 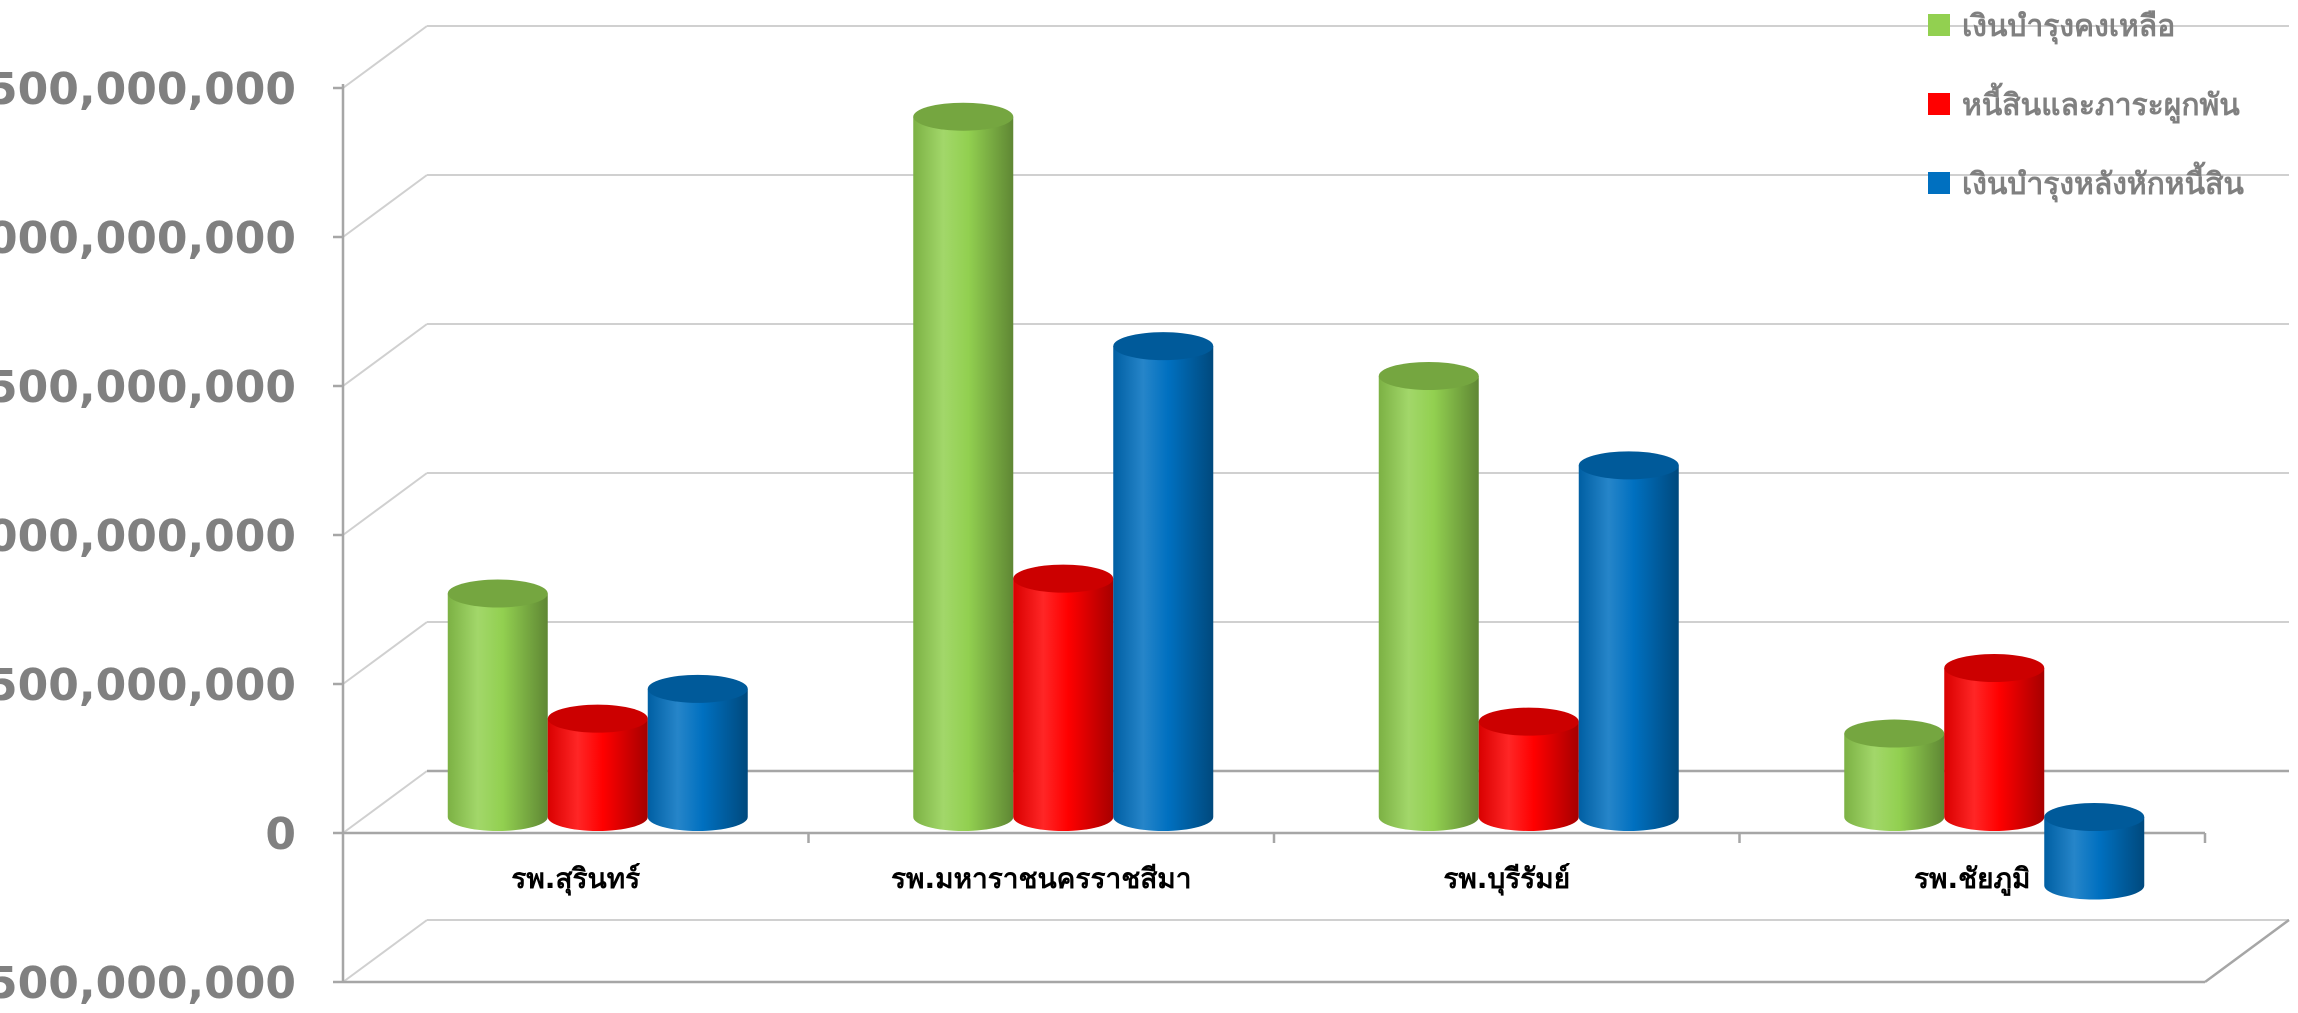 I want to click on legend-label: เงินบำรุงคงเหลือ, so click(x=2068, y=27).